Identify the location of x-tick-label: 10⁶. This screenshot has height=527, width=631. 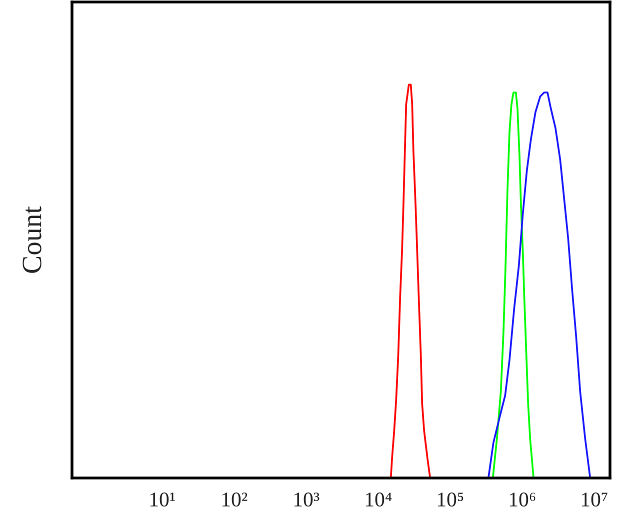
(523, 499).